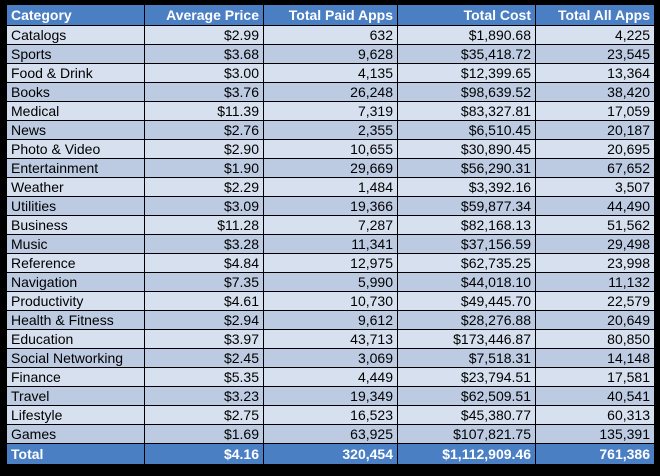  Describe the element at coordinates (204, 415) in the screenshot. I see `cell-average-price: $2.75` at that location.